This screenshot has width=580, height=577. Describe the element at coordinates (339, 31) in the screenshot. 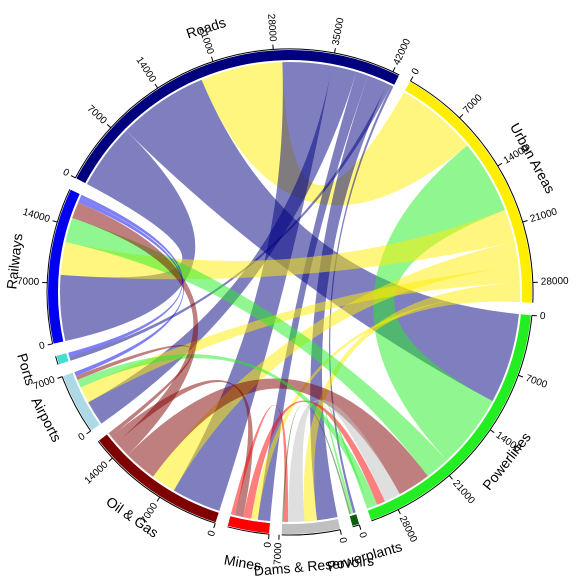

I see `tick-label: 35000` at that location.